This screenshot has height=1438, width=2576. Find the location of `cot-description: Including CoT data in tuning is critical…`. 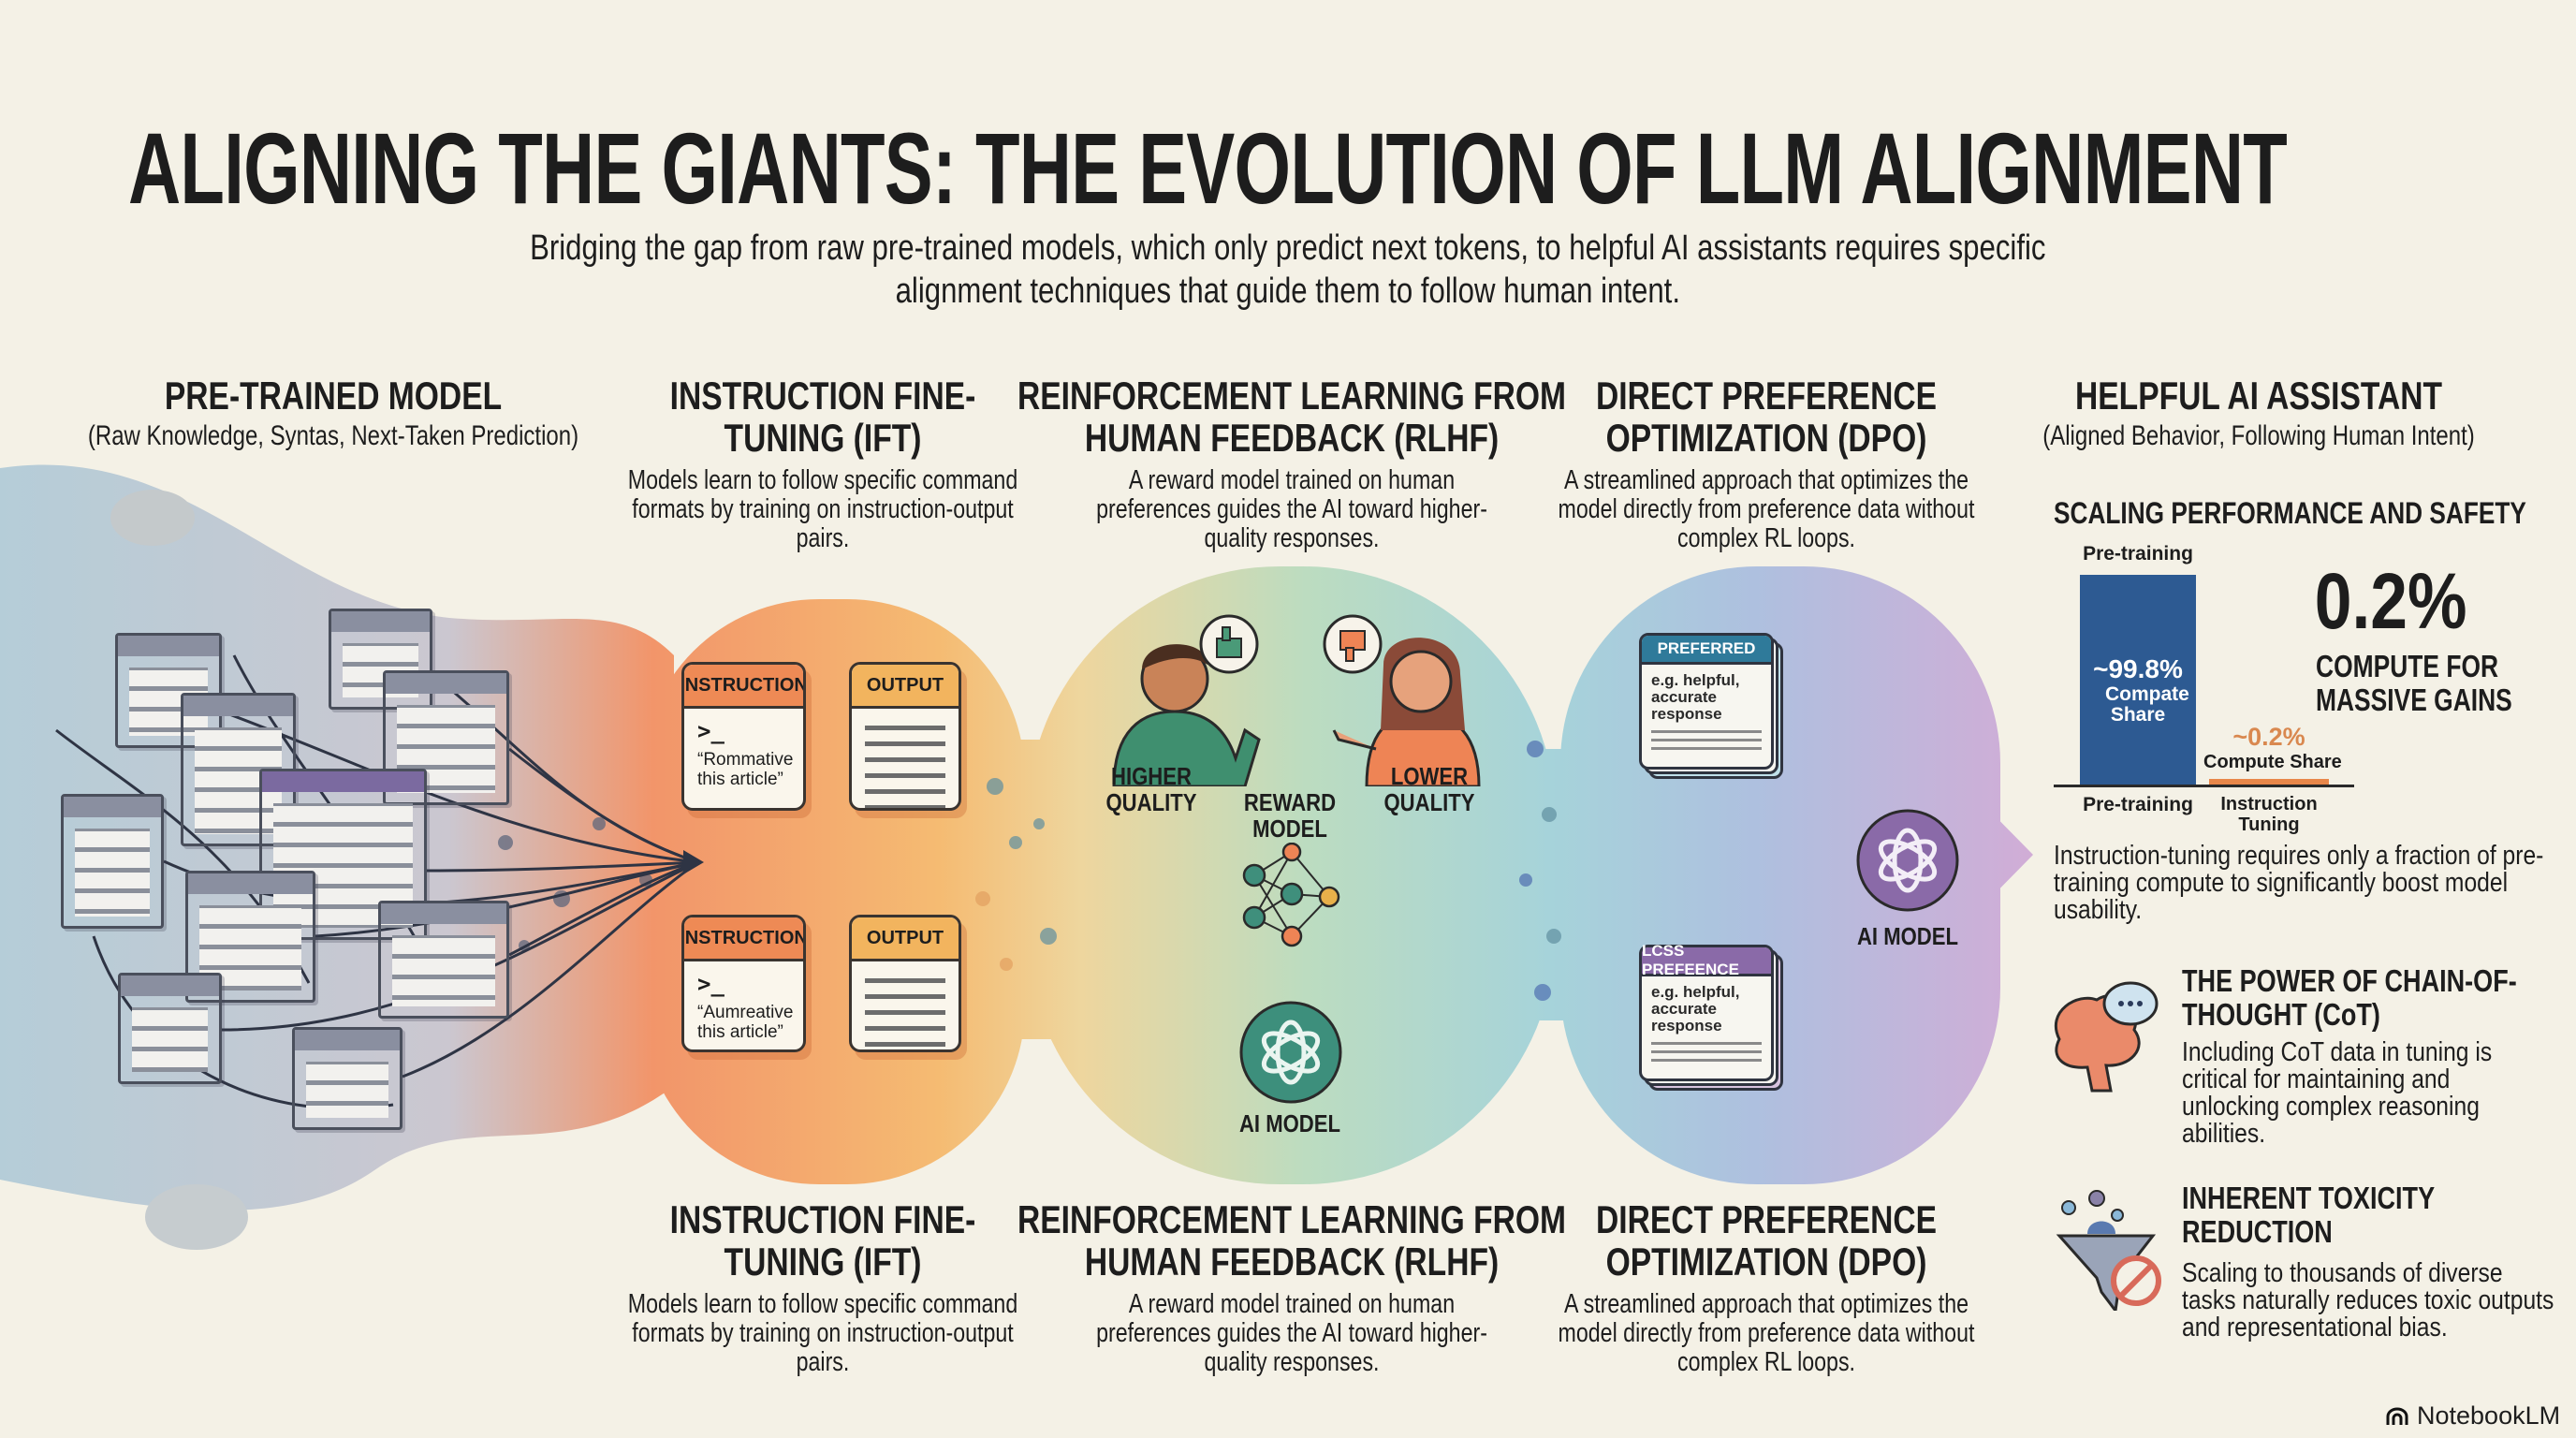

cot-description: Including CoT data in tuning is critical… is located at coordinates (2337, 1093).